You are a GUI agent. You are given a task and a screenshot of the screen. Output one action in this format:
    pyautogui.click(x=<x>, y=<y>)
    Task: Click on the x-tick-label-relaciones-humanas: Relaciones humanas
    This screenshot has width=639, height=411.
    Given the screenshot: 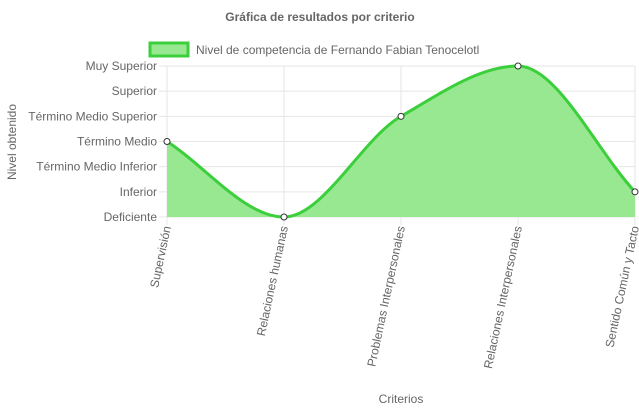 What is the action you would take?
    pyautogui.click(x=272, y=281)
    